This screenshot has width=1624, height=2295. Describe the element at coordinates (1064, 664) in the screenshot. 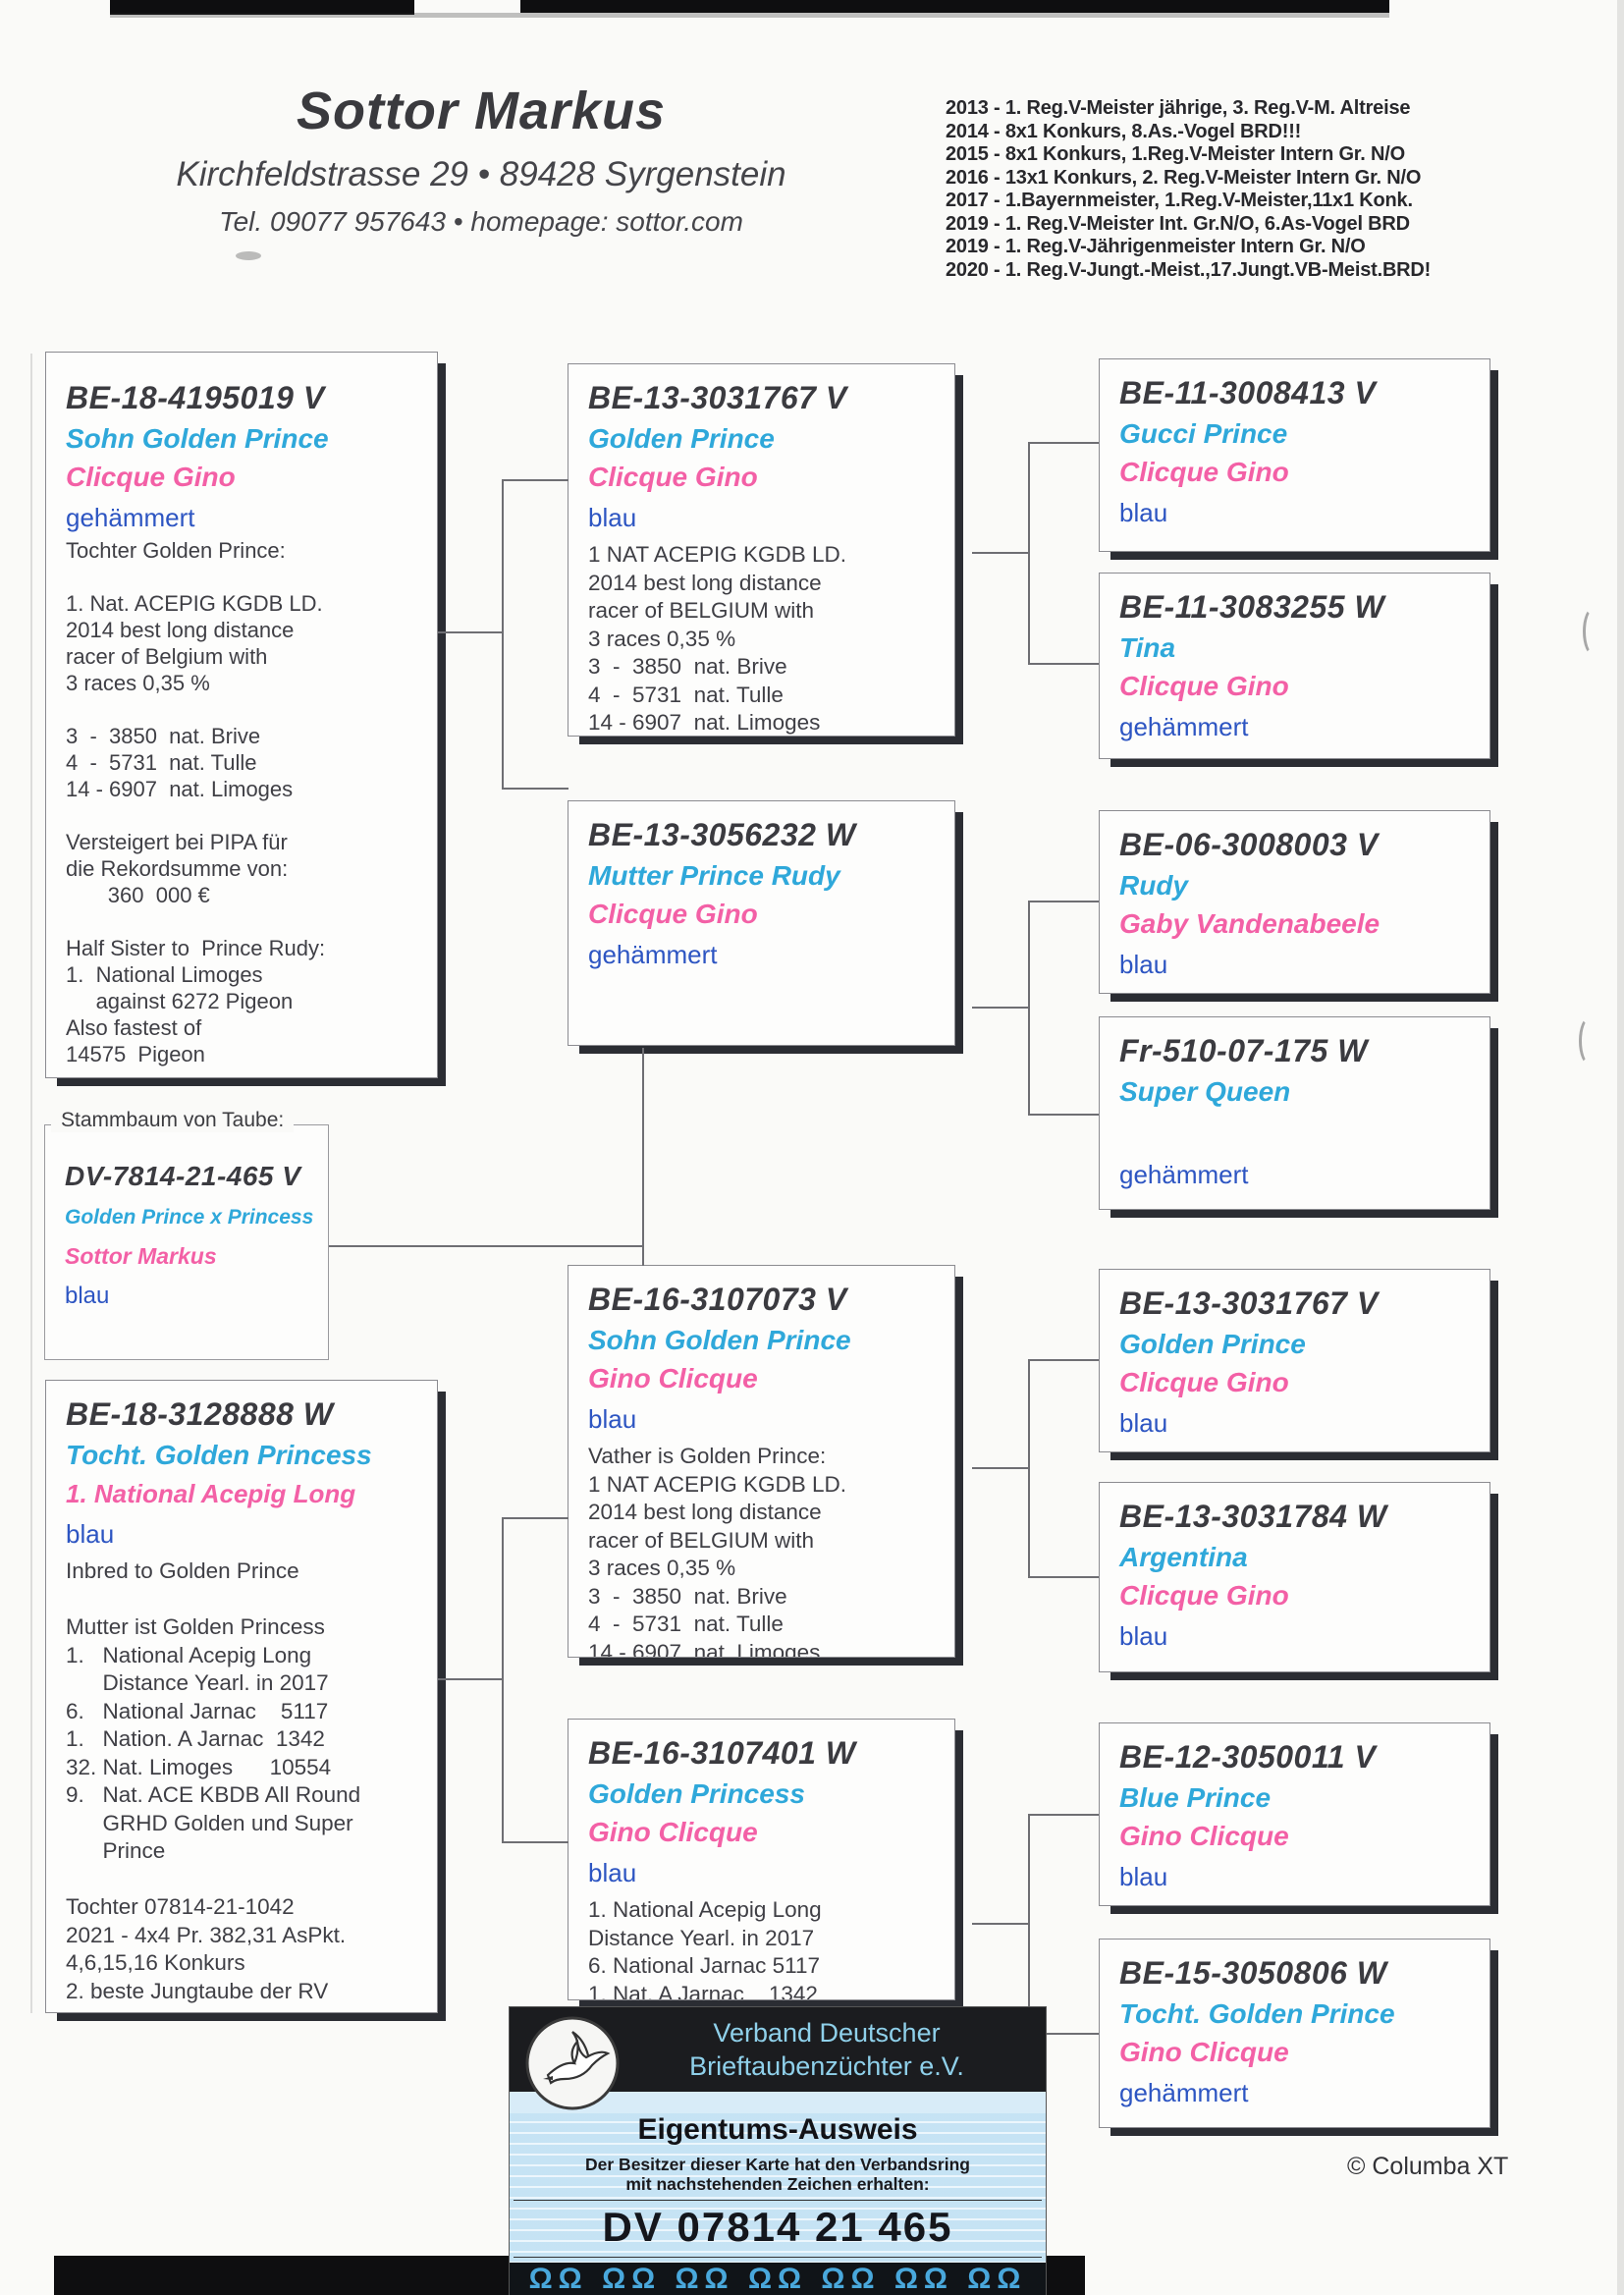

I see `connector-ss-stub-bottom` at that location.